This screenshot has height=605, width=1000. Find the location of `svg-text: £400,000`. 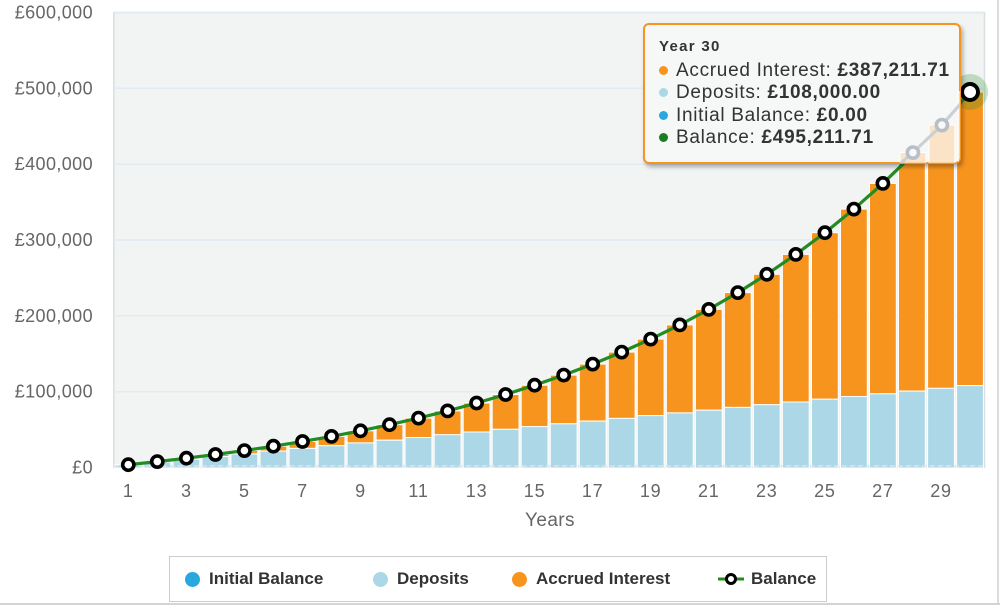

svg-text: £400,000 is located at coordinates (54, 164).